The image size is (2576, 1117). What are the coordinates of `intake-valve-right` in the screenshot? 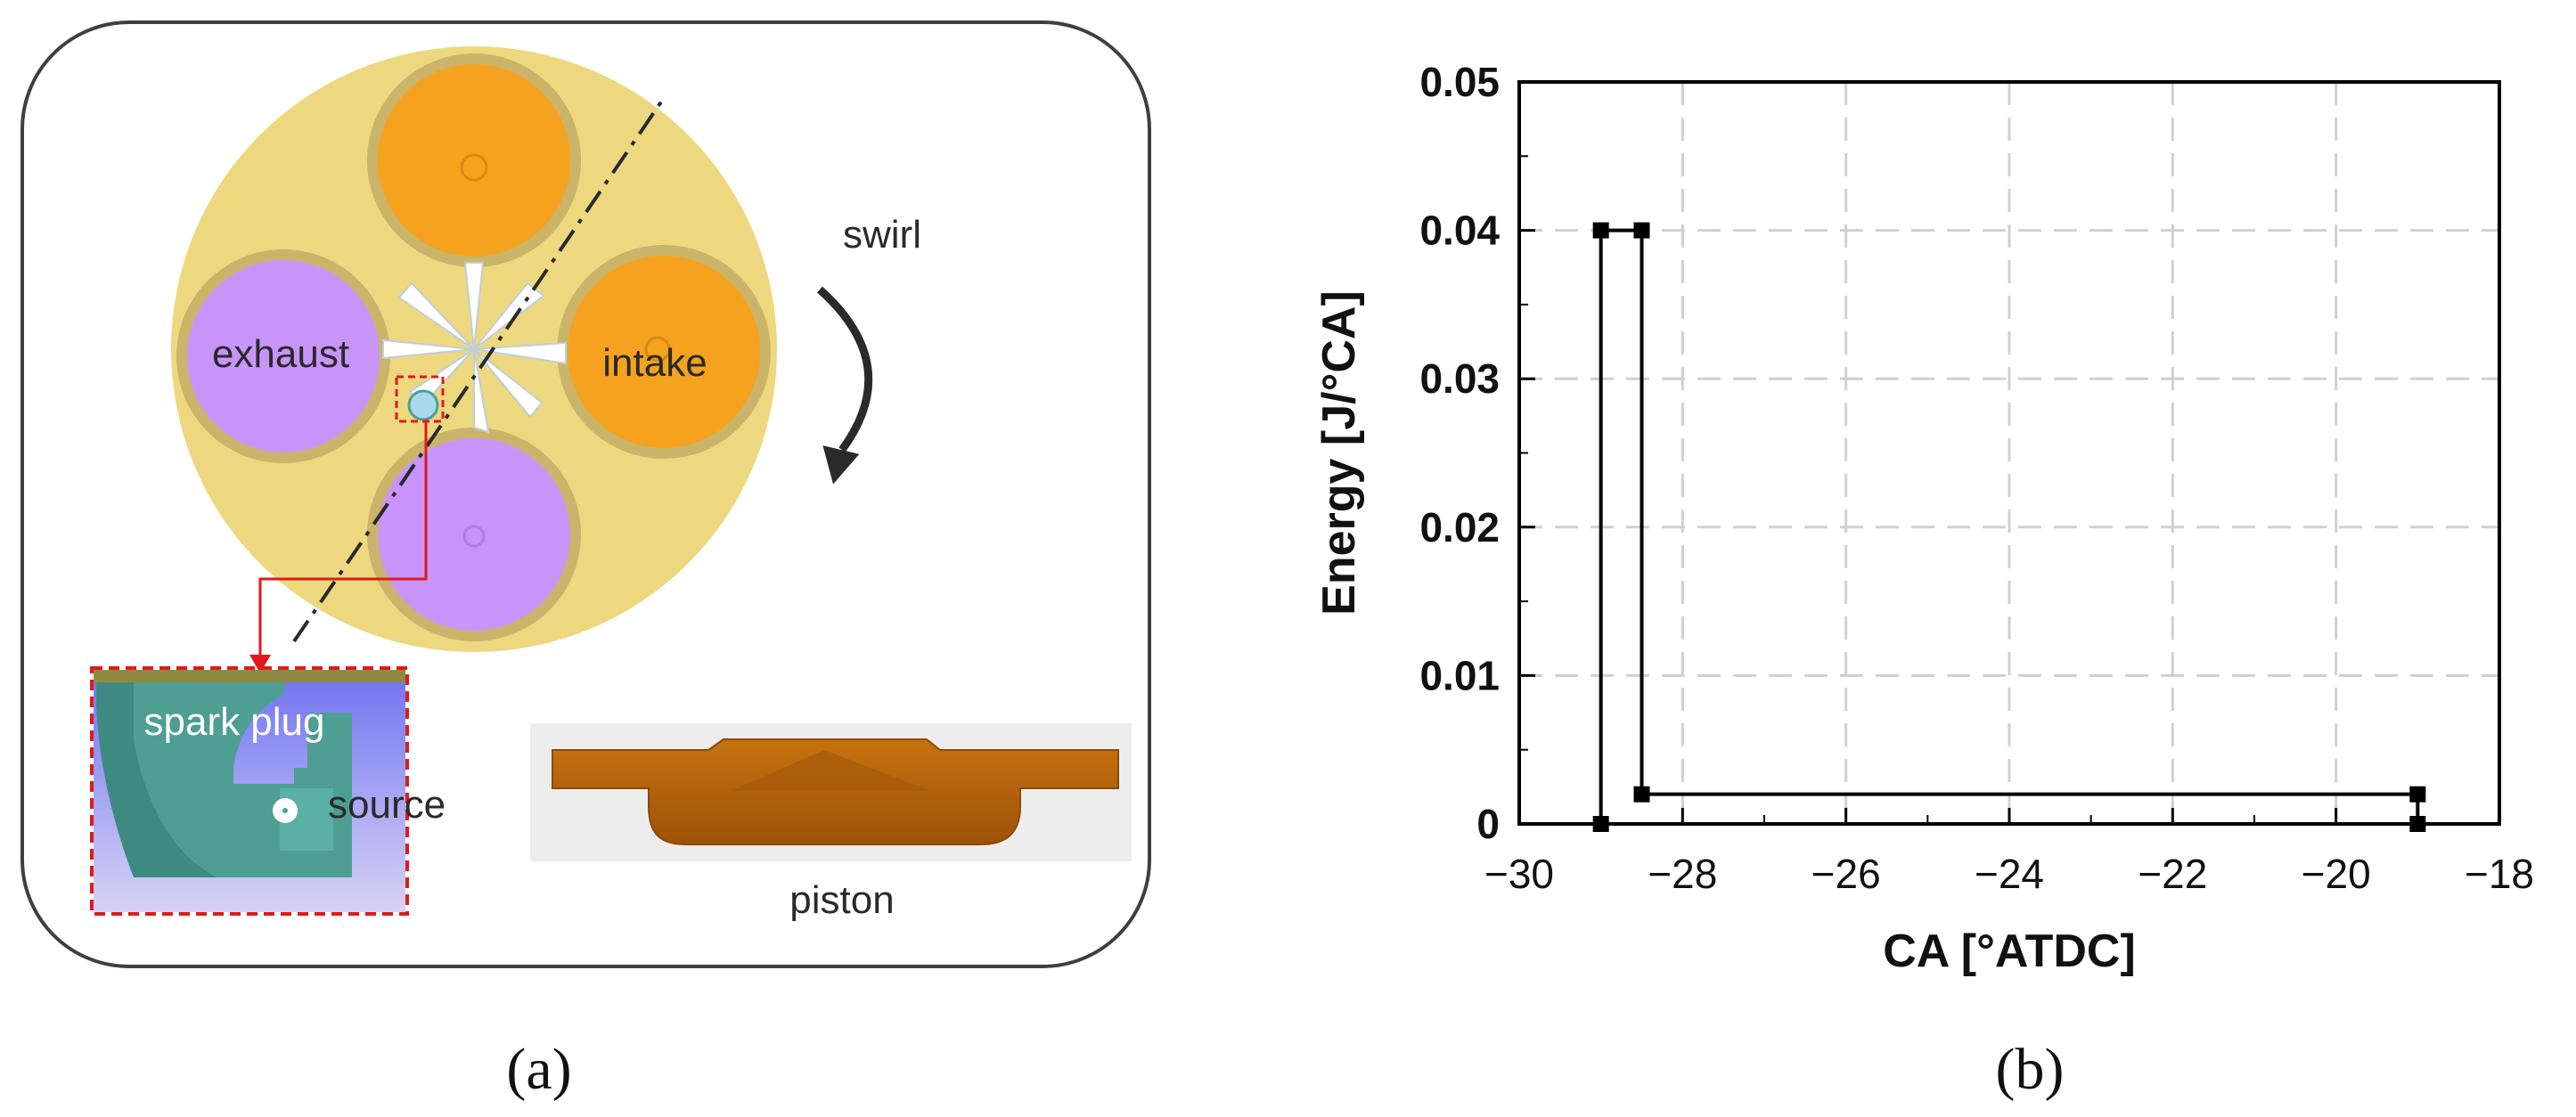 It's located at (664, 352).